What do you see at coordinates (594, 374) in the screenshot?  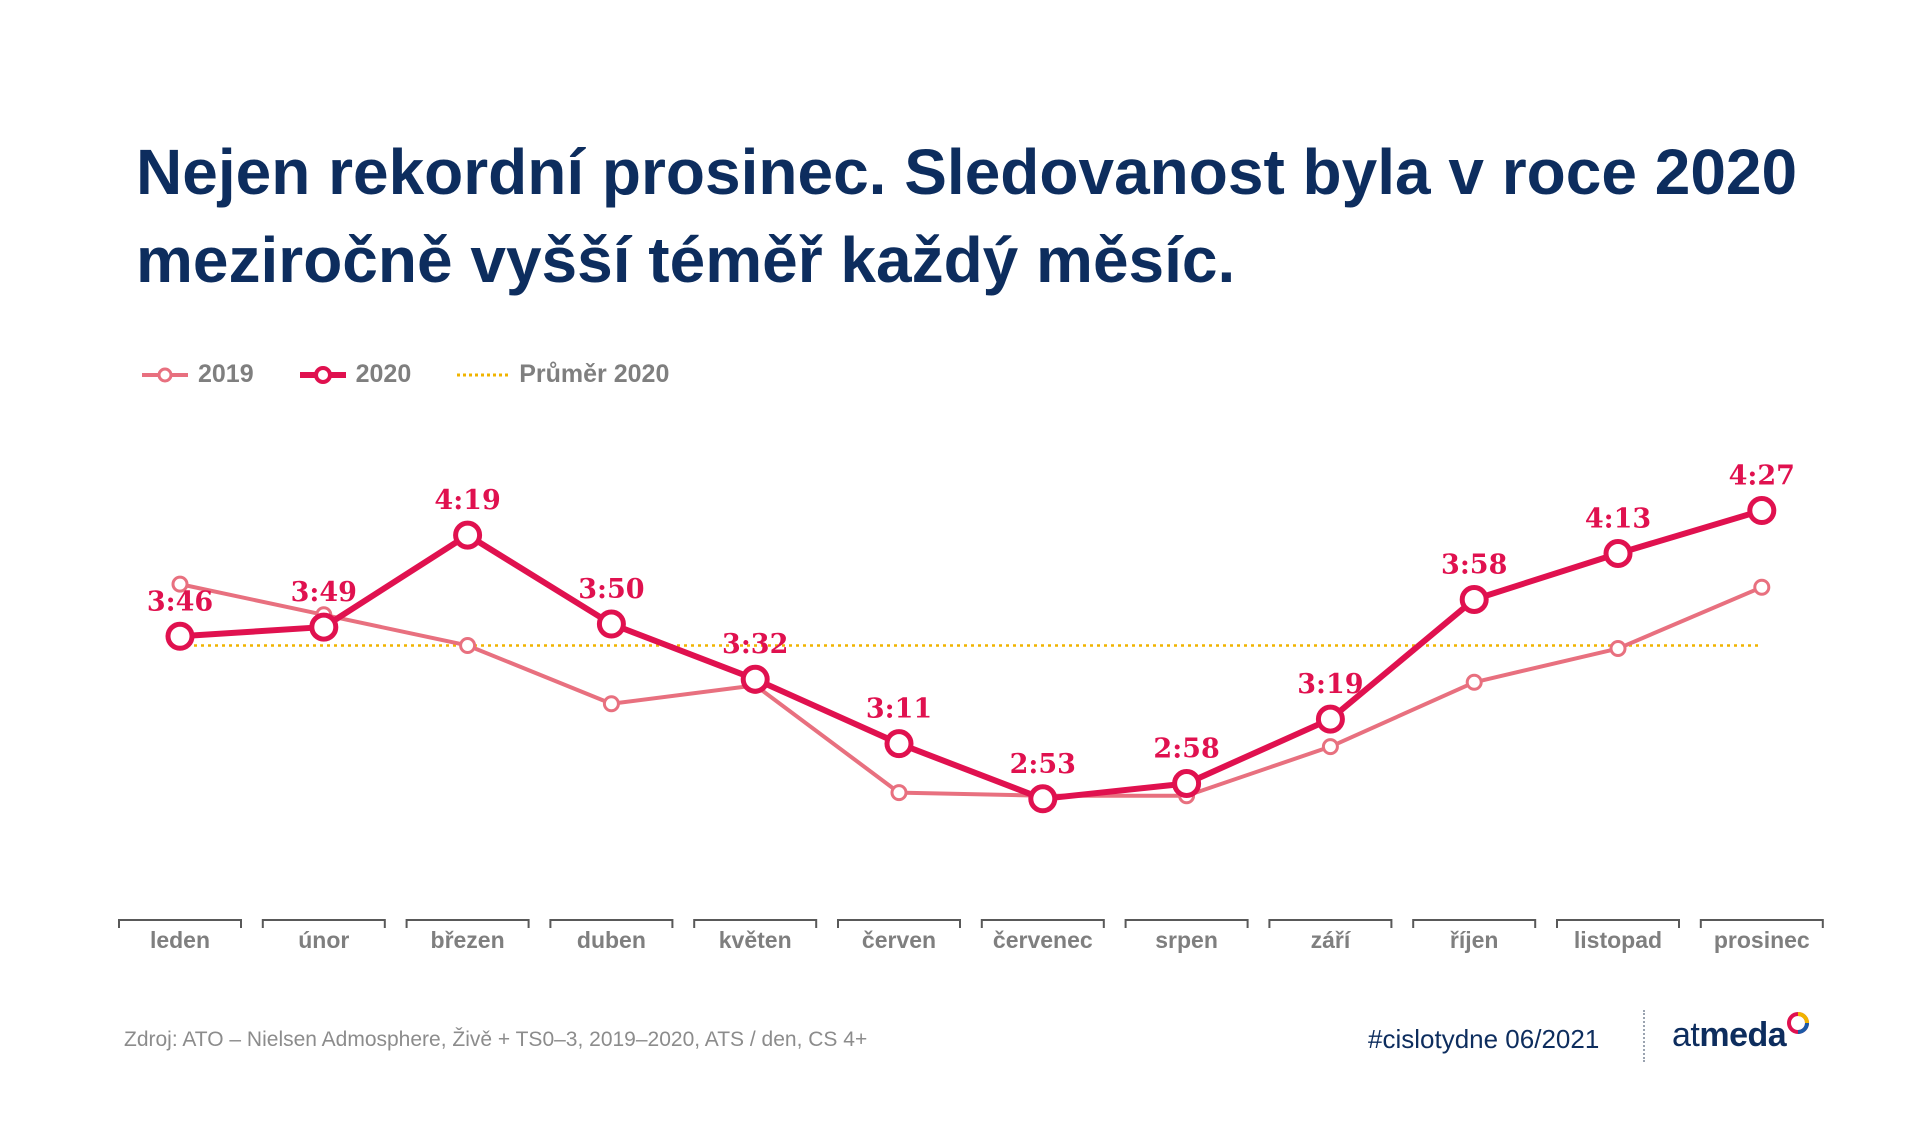 I see `legend-label-average: Průměr 2020` at bounding box center [594, 374].